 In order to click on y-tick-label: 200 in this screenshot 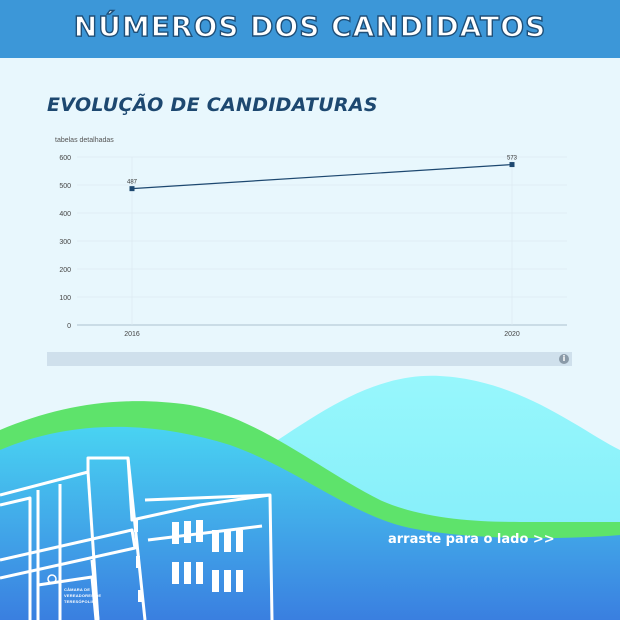, I will do `click(65, 270)`.